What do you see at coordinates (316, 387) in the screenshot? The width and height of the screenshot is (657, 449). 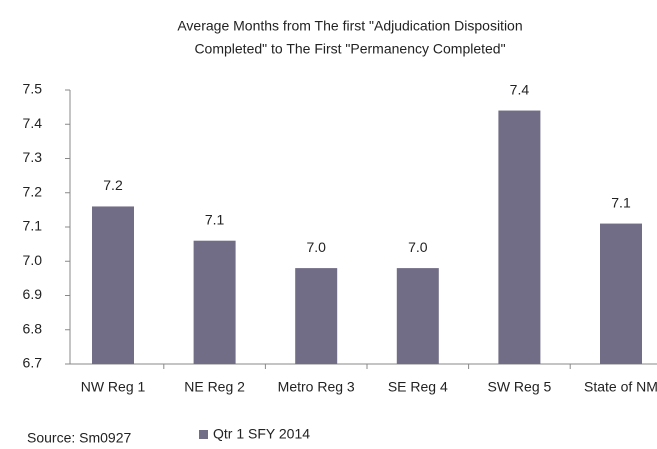 I see `x-tick-label: Metro Reg 3` at bounding box center [316, 387].